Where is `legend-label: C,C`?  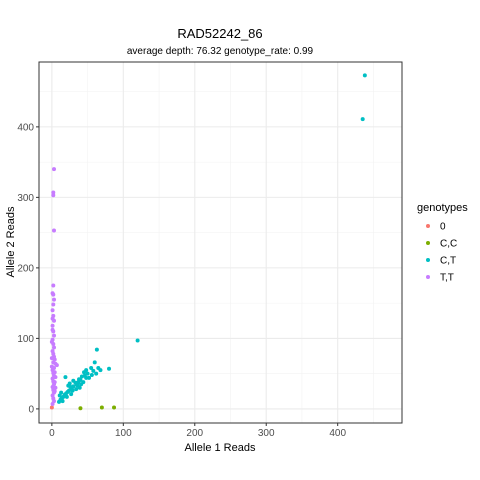 legend-label: C,C is located at coordinates (448, 244).